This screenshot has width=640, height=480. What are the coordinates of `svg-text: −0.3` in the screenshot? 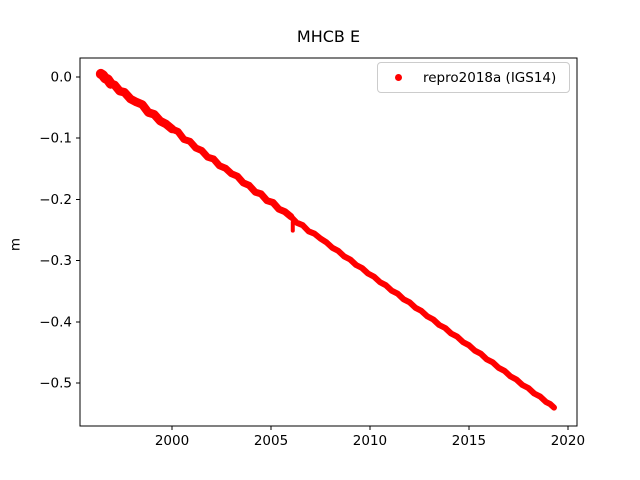 It's located at (55, 261).